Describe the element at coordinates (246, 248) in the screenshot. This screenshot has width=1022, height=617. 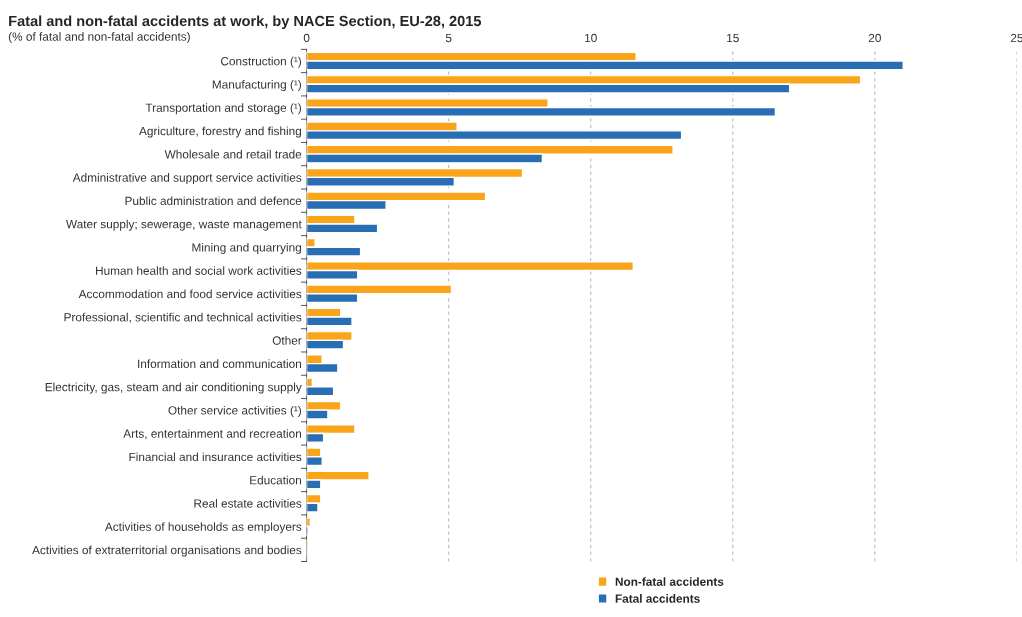
I see `y-tick-label: Mining and quarrying` at that location.